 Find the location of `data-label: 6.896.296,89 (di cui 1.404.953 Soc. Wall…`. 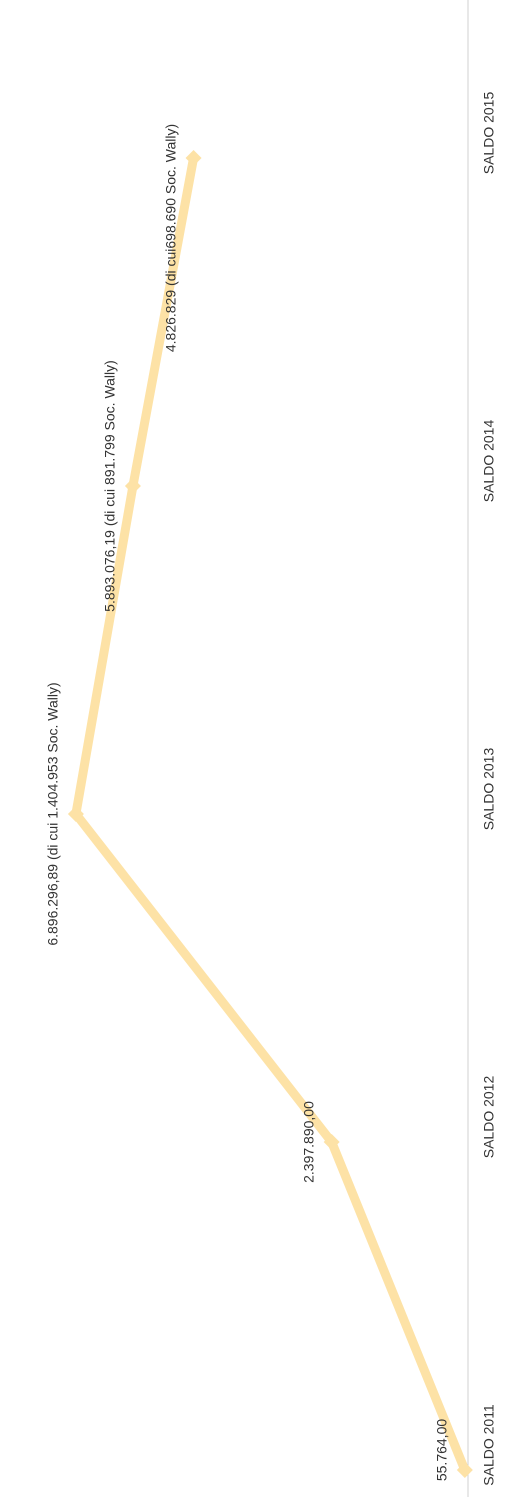

data-label: 6.896.296,89 (di cui 1.404.953 Soc. Wall… is located at coordinates (53, 813).